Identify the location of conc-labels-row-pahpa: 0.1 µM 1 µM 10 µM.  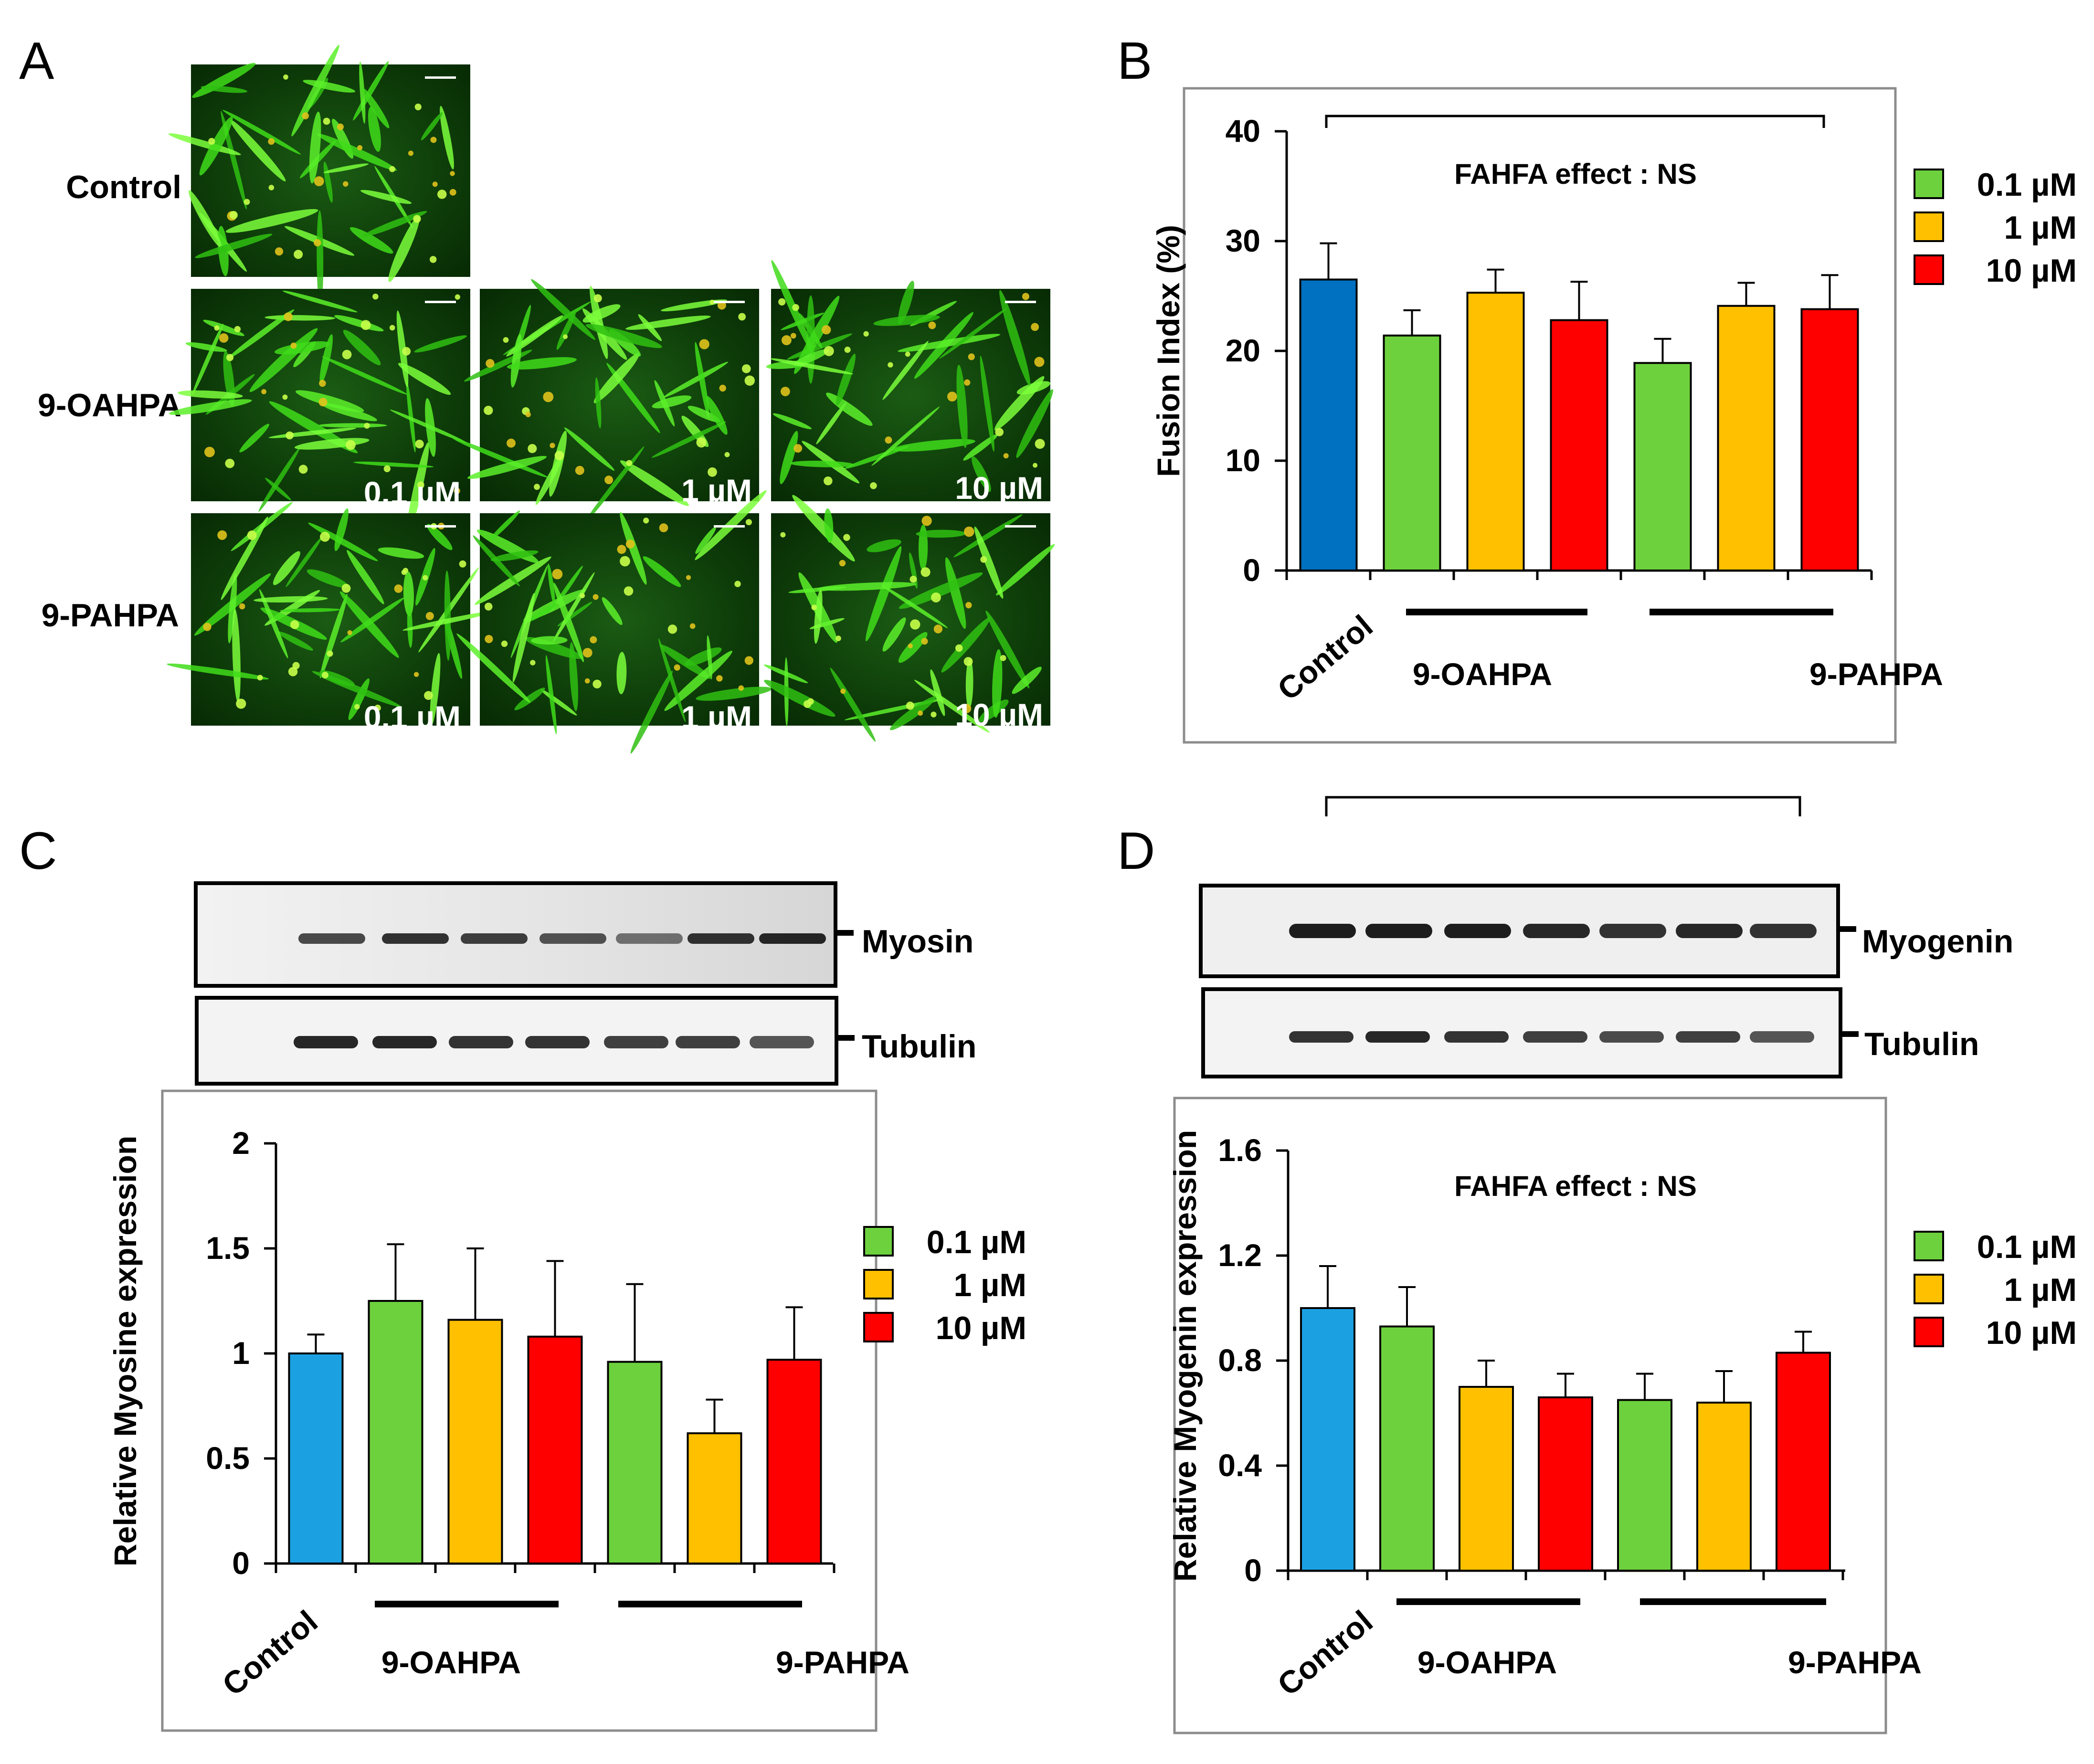
(703, 716).